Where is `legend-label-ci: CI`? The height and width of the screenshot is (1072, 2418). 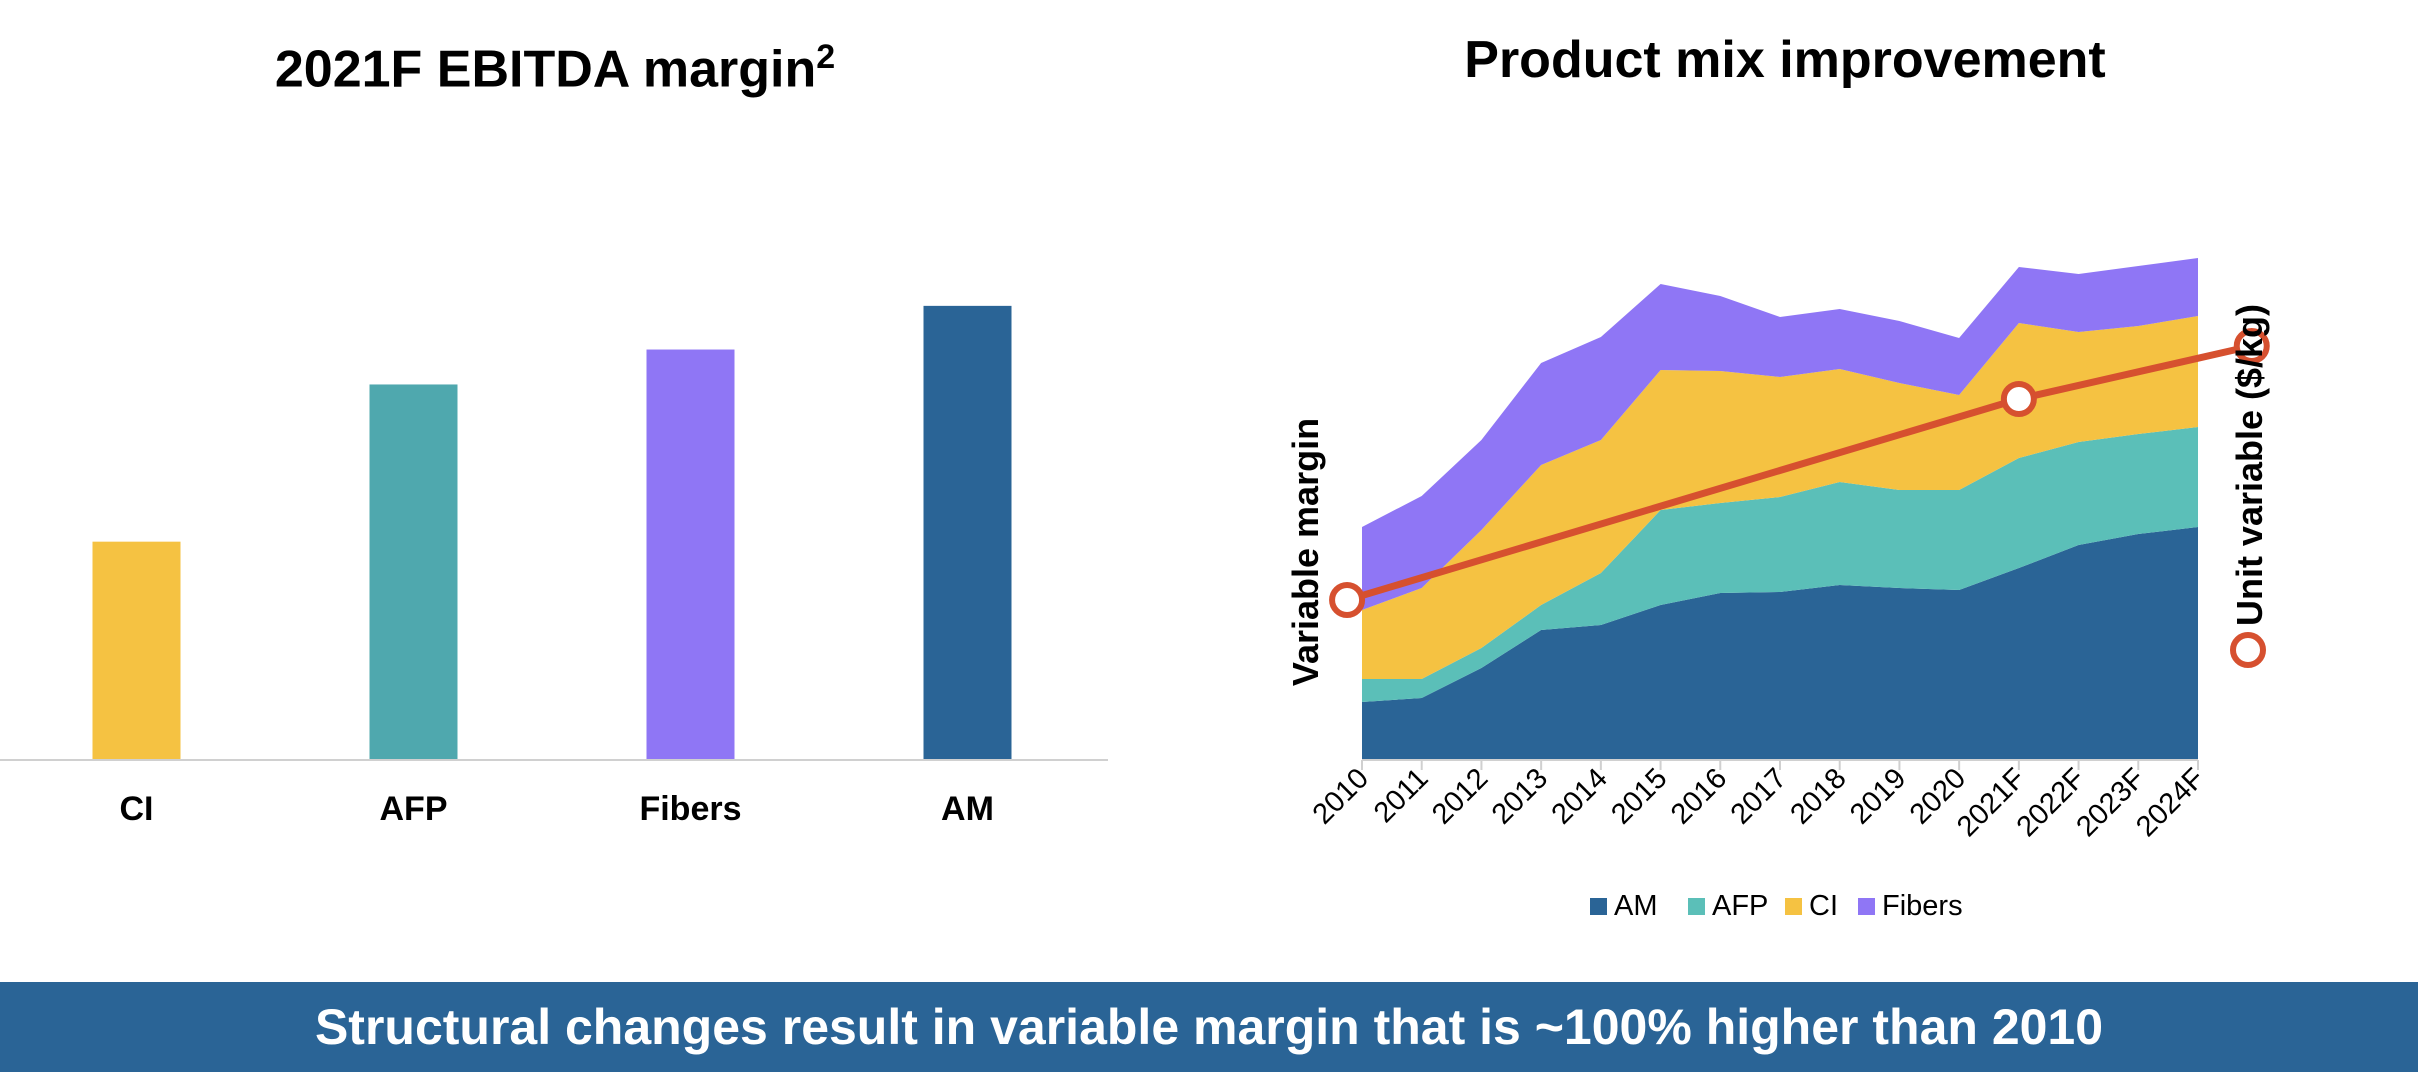
legend-label-ci: CI is located at coordinates (1823, 906).